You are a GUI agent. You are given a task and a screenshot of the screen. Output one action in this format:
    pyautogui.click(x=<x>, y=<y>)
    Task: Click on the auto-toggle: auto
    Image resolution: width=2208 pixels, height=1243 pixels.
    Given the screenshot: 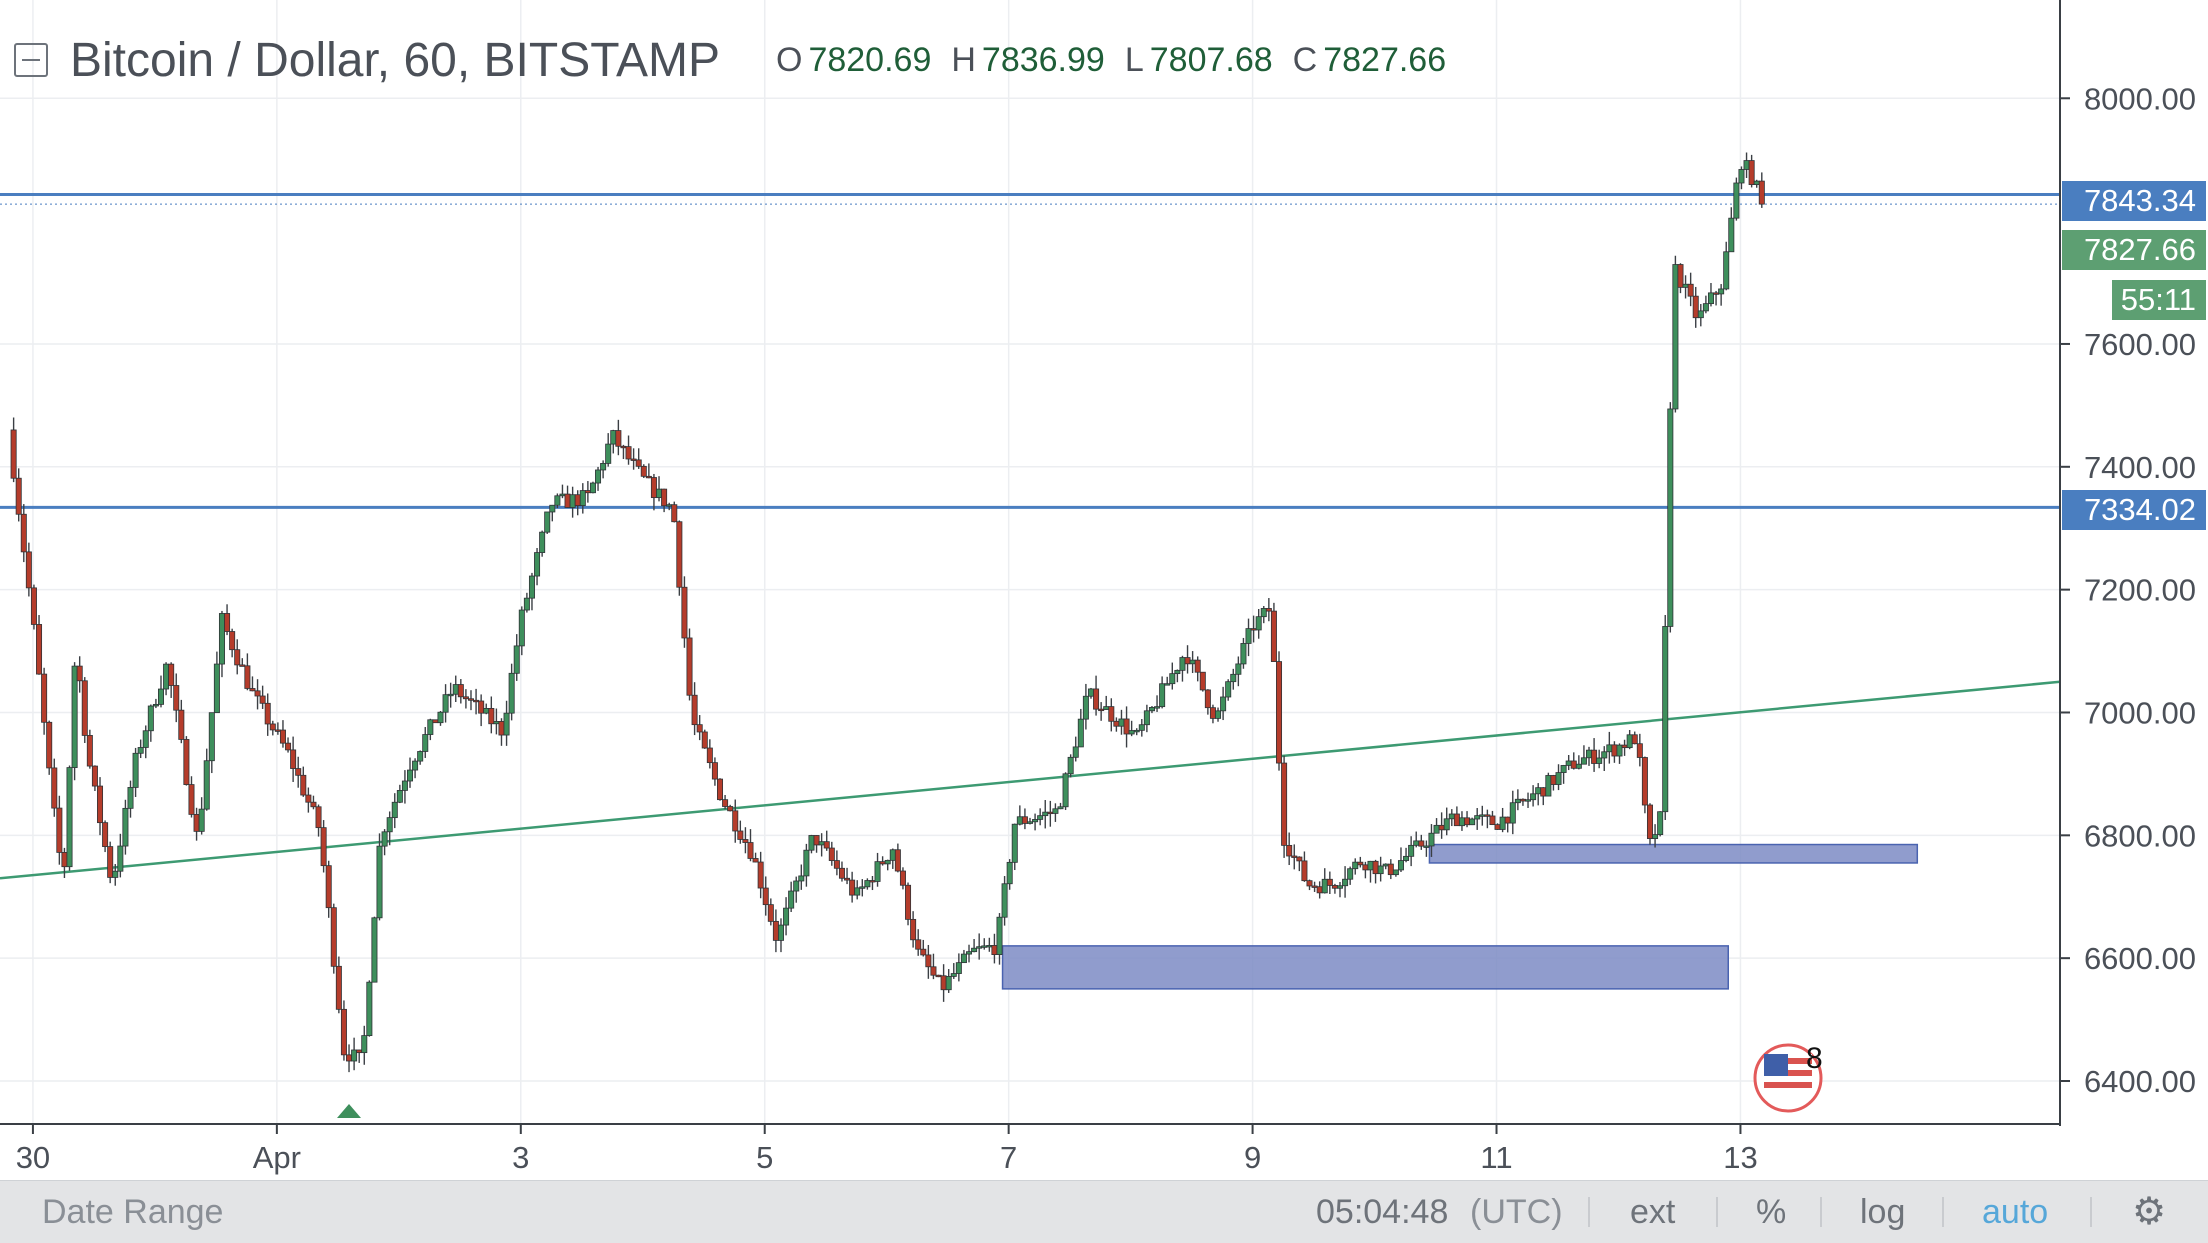 What is the action you would take?
    pyautogui.click(x=2015, y=1212)
    